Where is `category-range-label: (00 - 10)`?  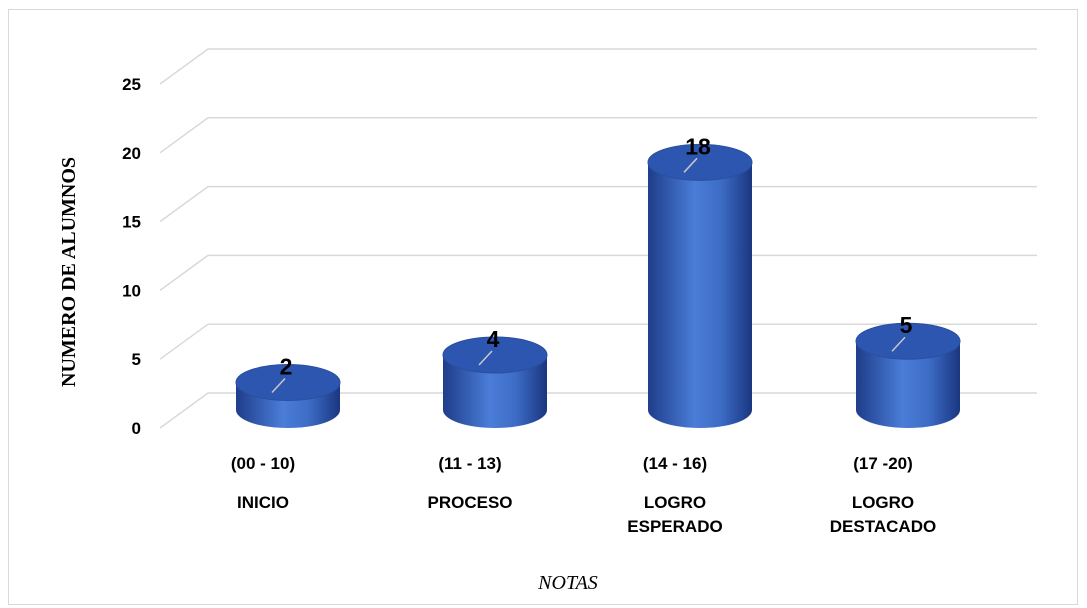 category-range-label: (00 - 10) is located at coordinates (263, 463).